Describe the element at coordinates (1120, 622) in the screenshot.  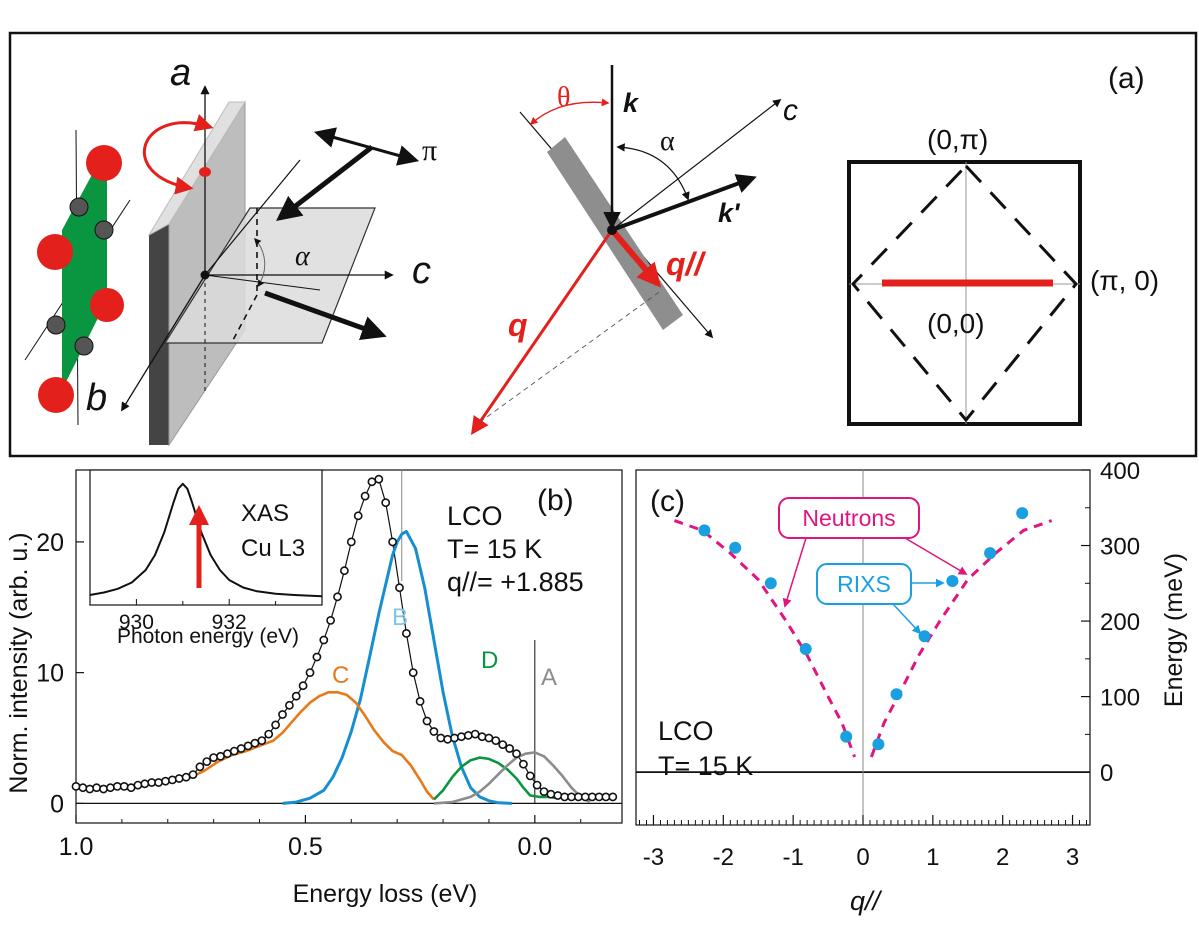
I see `c-y-tick-label: 200` at that location.